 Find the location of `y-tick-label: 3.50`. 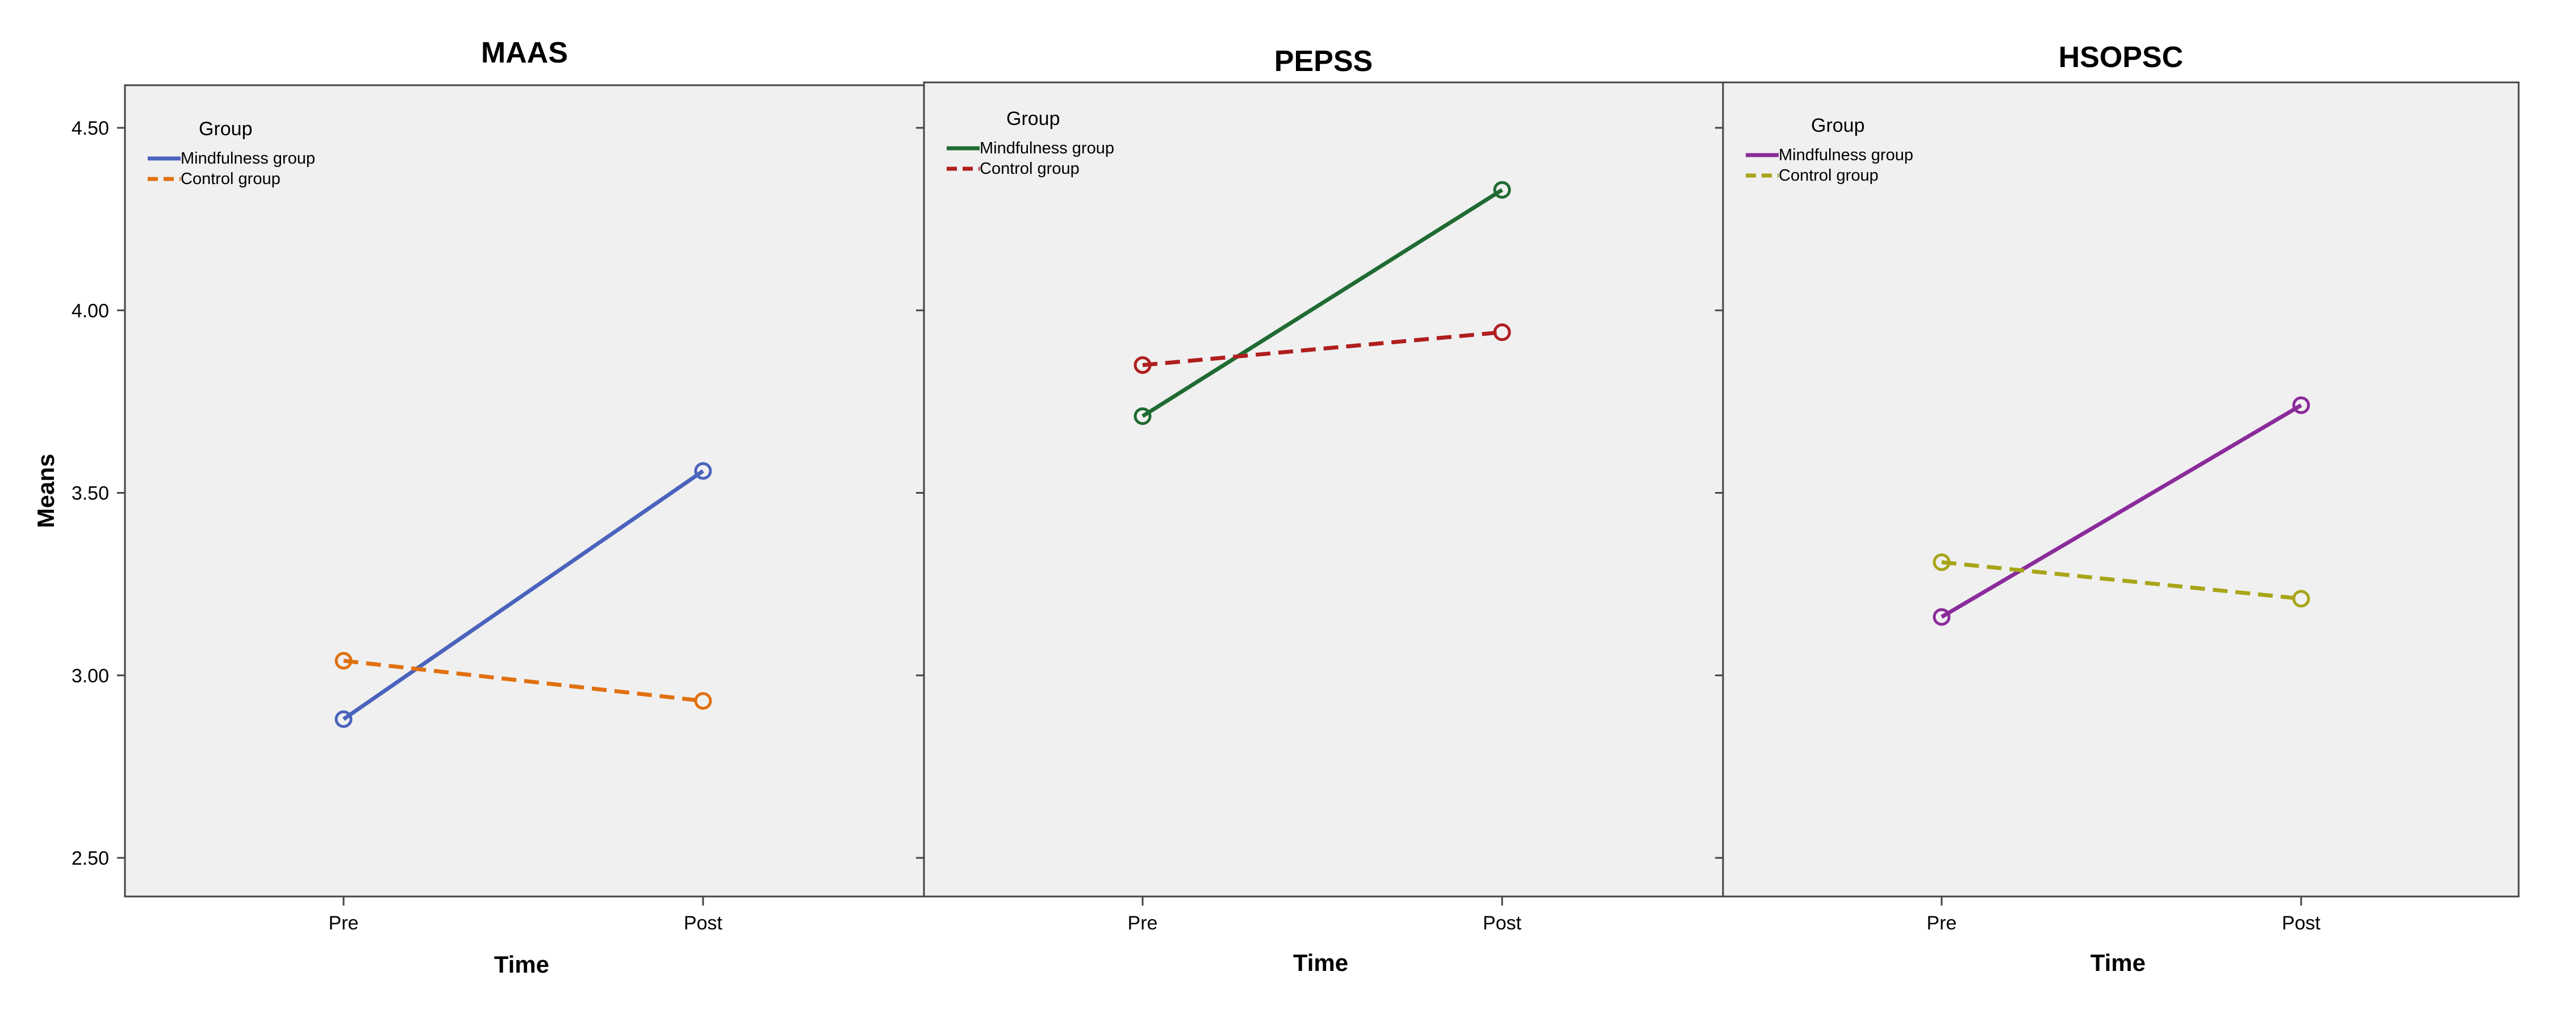

y-tick-label: 3.50 is located at coordinates (90, 494).